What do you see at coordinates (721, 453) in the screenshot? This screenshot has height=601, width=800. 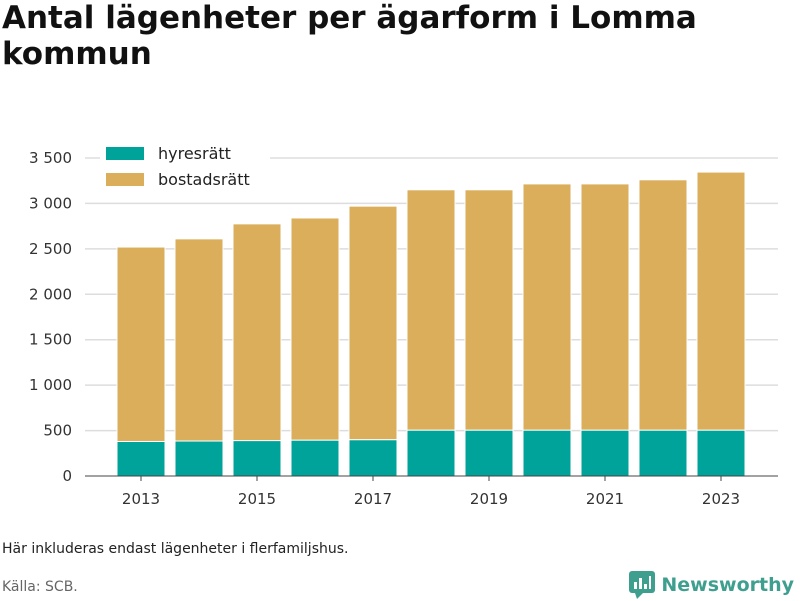 I see `bar-hyresratt-2023` at bounding box center [721, 453].